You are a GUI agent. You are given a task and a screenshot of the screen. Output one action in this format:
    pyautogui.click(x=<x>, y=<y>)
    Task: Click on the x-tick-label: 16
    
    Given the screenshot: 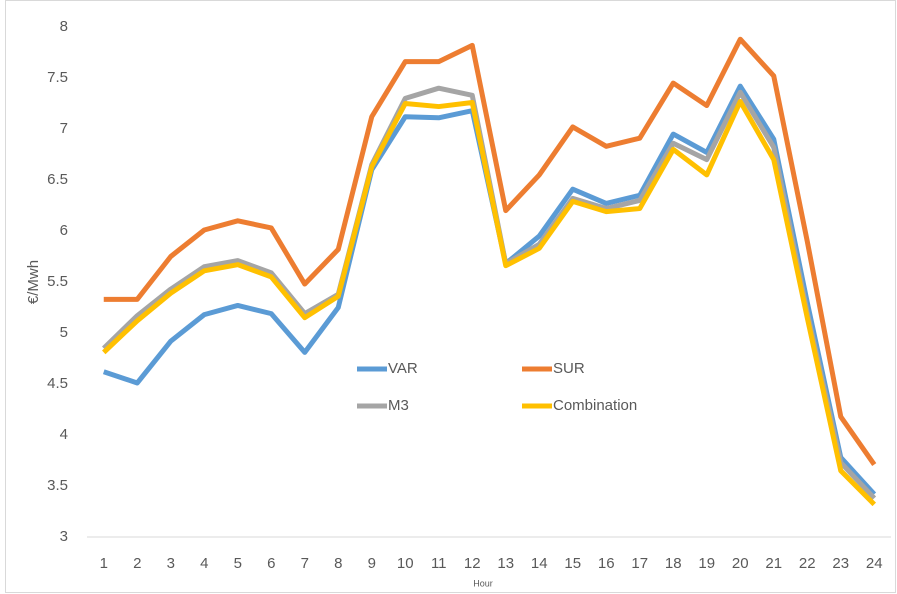 What is the action you would take?
    pyautogui.click(x=606, y=563)
    